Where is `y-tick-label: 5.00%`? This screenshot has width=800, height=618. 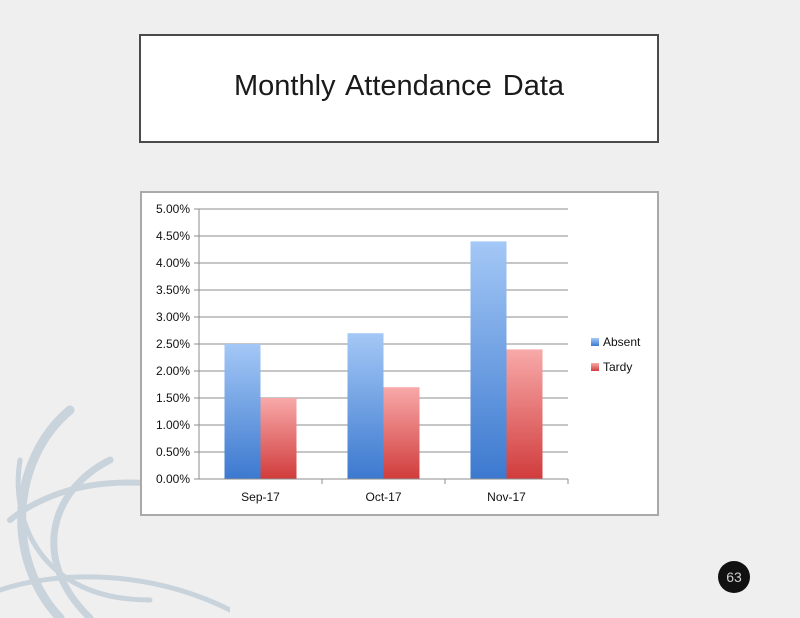
y-tick-label: 5.00% is located at coordinates (173, 209).